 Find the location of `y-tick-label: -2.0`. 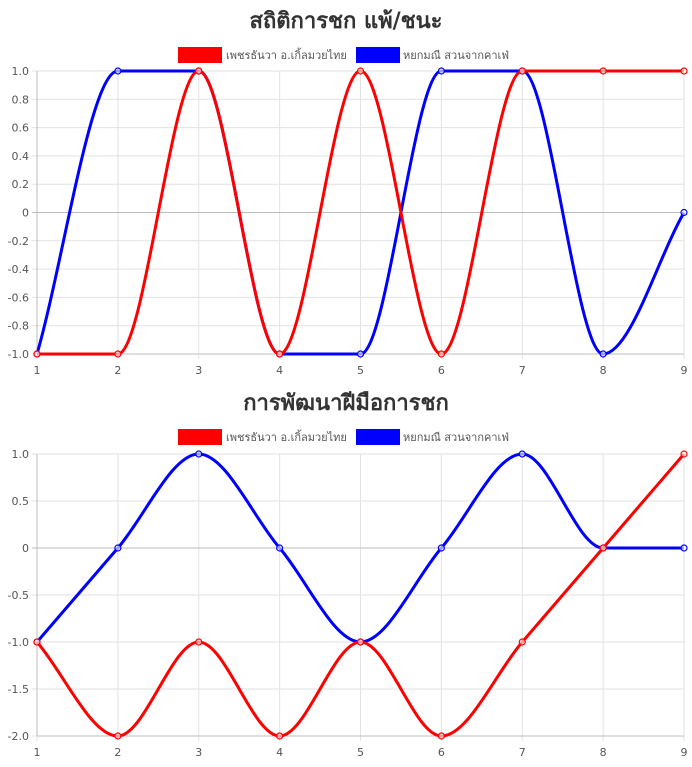

y-tick-label: -2.0 is located at coordinates (18, 736).